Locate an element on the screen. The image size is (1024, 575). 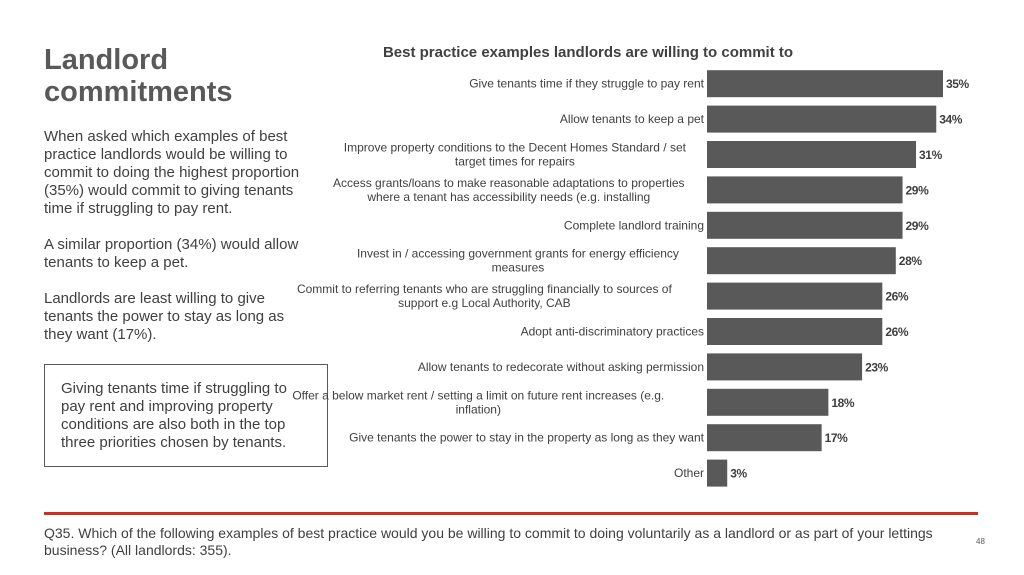
category-label-1: Allow tenants to keep a pet is located at coordinates (632, 119).